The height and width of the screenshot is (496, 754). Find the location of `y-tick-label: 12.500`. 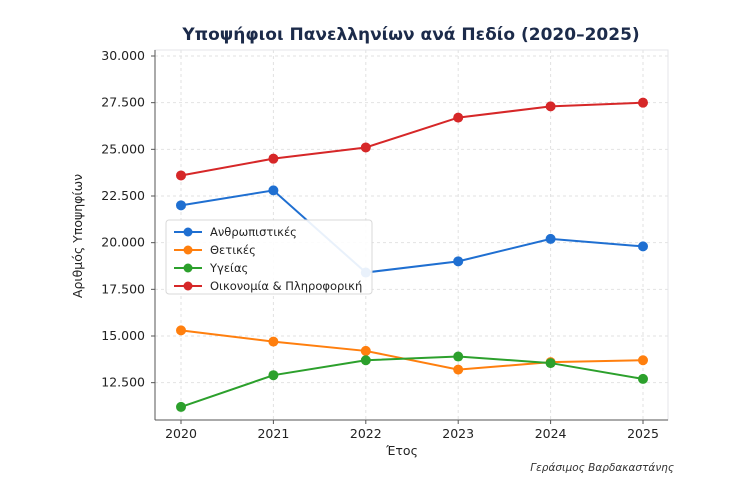

y-tick-label: 12.500 is located at coordinates (123, 382).